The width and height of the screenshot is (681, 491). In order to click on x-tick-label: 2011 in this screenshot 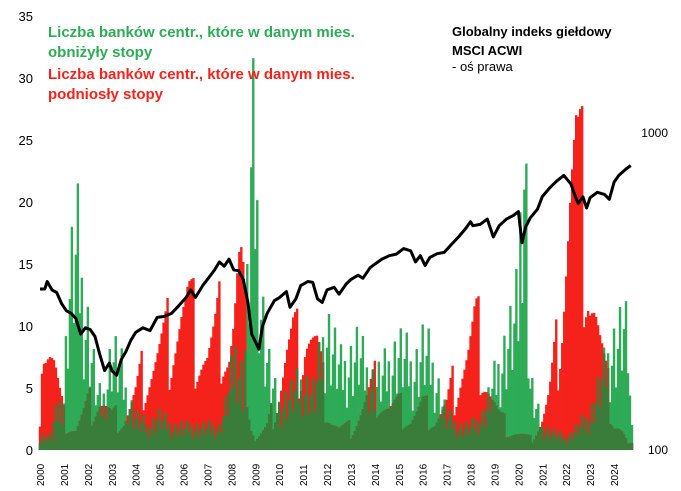, I will do `click(304, 475)`.